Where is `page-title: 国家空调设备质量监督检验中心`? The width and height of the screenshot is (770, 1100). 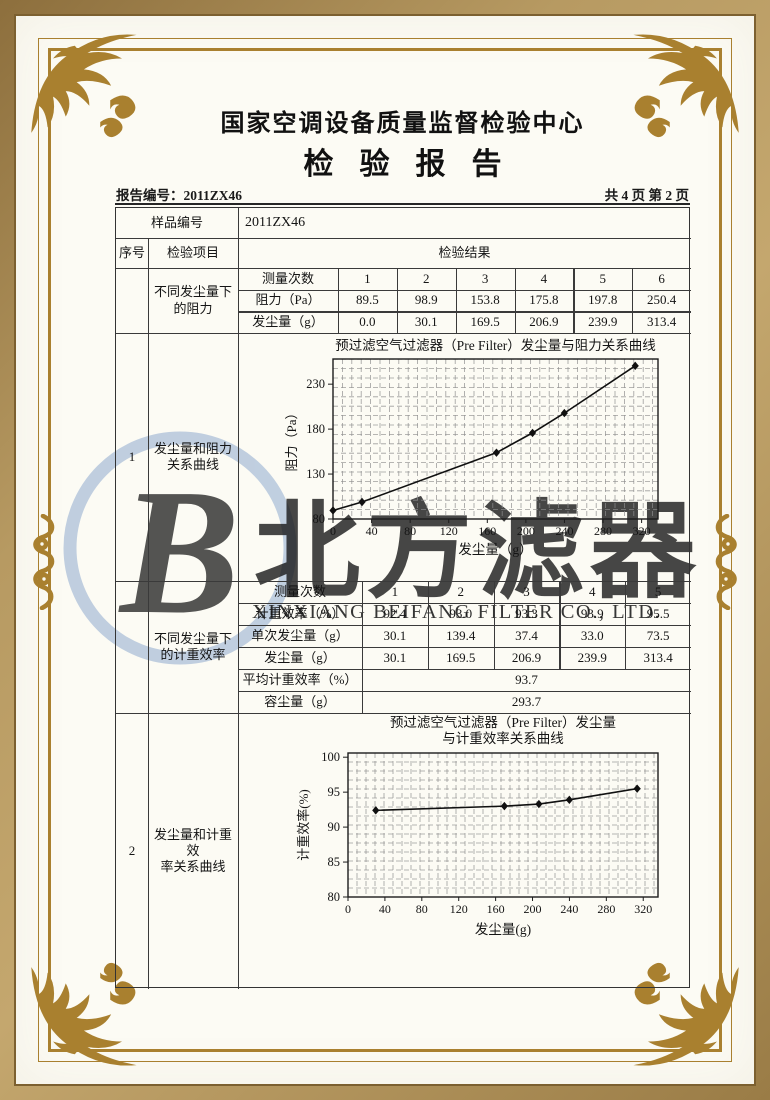
page-title: 国家空调设备质量监督检验中心 is located at coordinates (402, 123).